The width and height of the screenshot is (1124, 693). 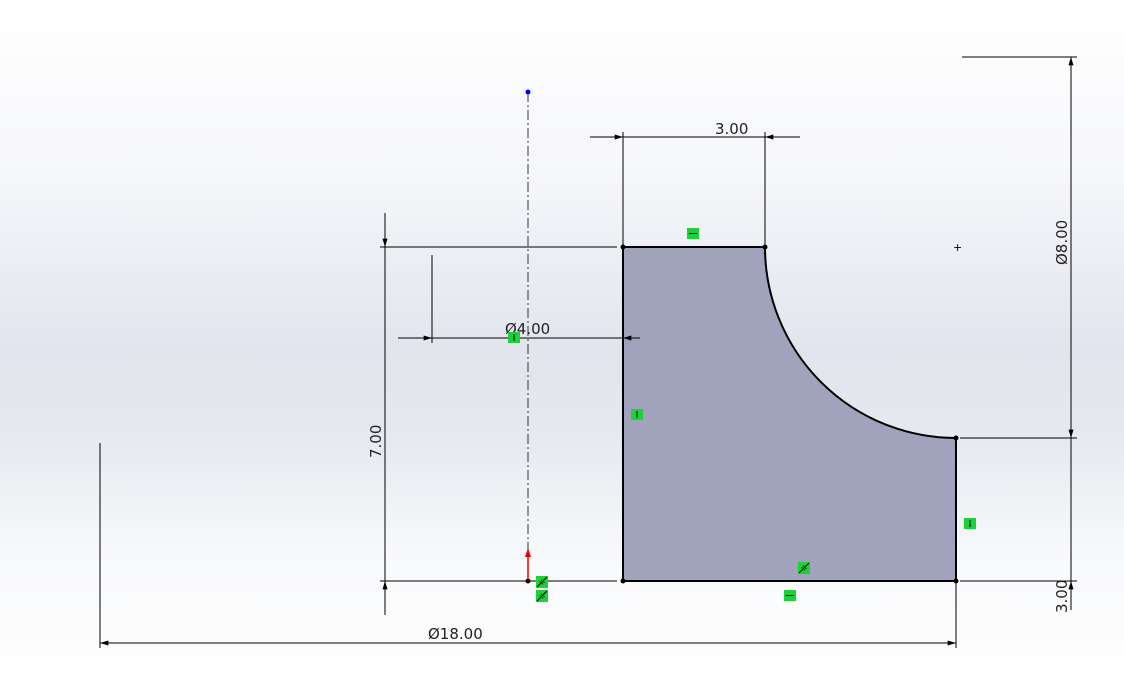 I want to click on dimension-top-width, so click(x=695, y=188).